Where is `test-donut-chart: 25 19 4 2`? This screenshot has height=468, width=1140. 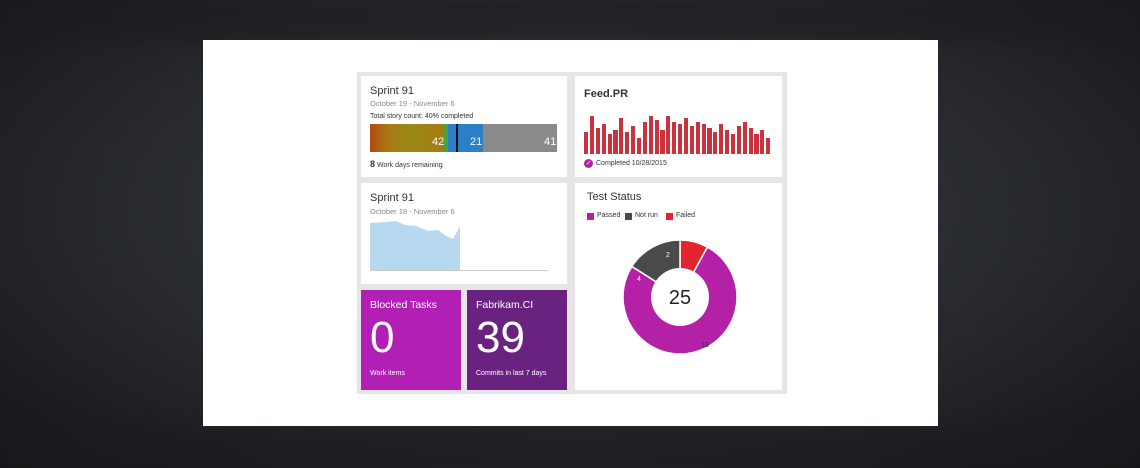
test-donut-chart: 25 19 4 2 is located at coordinates (680, 297).